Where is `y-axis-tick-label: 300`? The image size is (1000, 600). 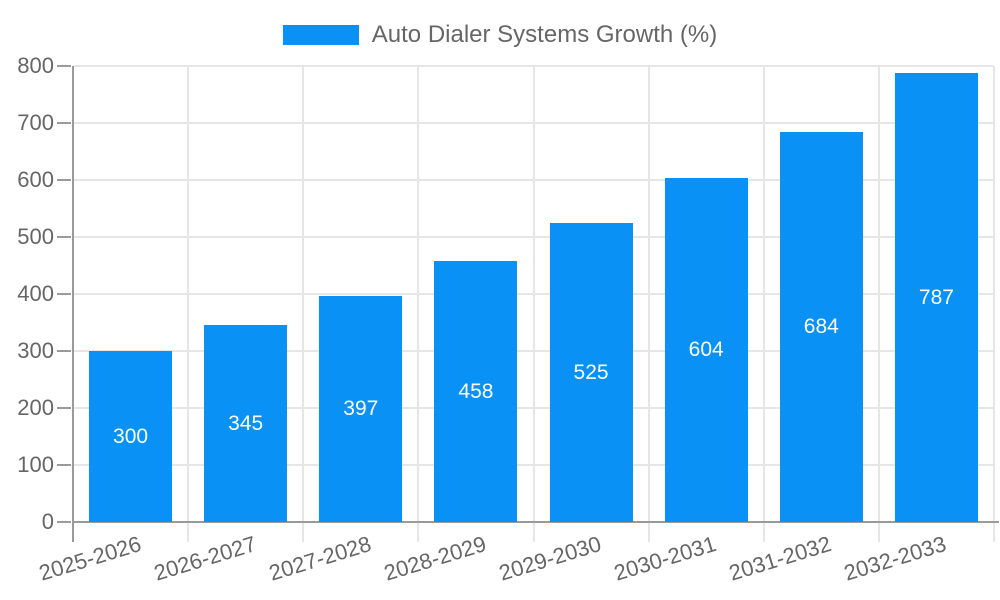
y-axis-tick-label: 300 is located at coordinates (35, 350).